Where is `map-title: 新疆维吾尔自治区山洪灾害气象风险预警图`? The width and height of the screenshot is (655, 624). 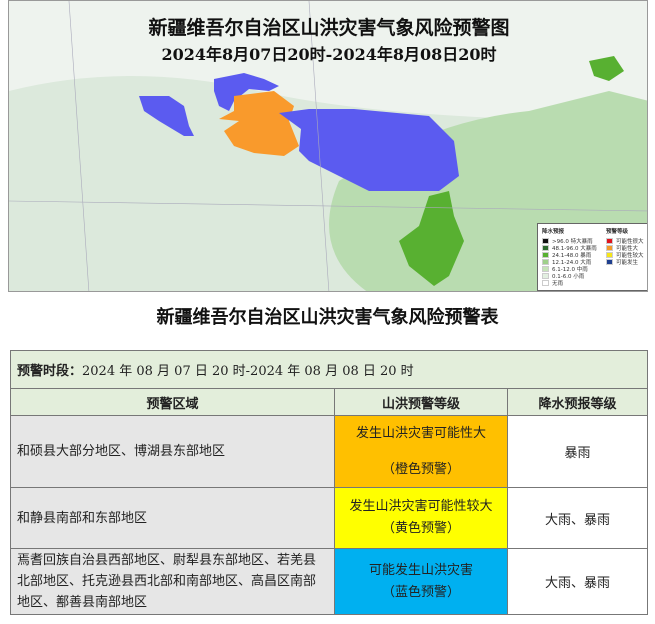
map-title: 新疆维吾尔自治区山洪灾害气象风险预警图 is located at coordinates (329, 28).